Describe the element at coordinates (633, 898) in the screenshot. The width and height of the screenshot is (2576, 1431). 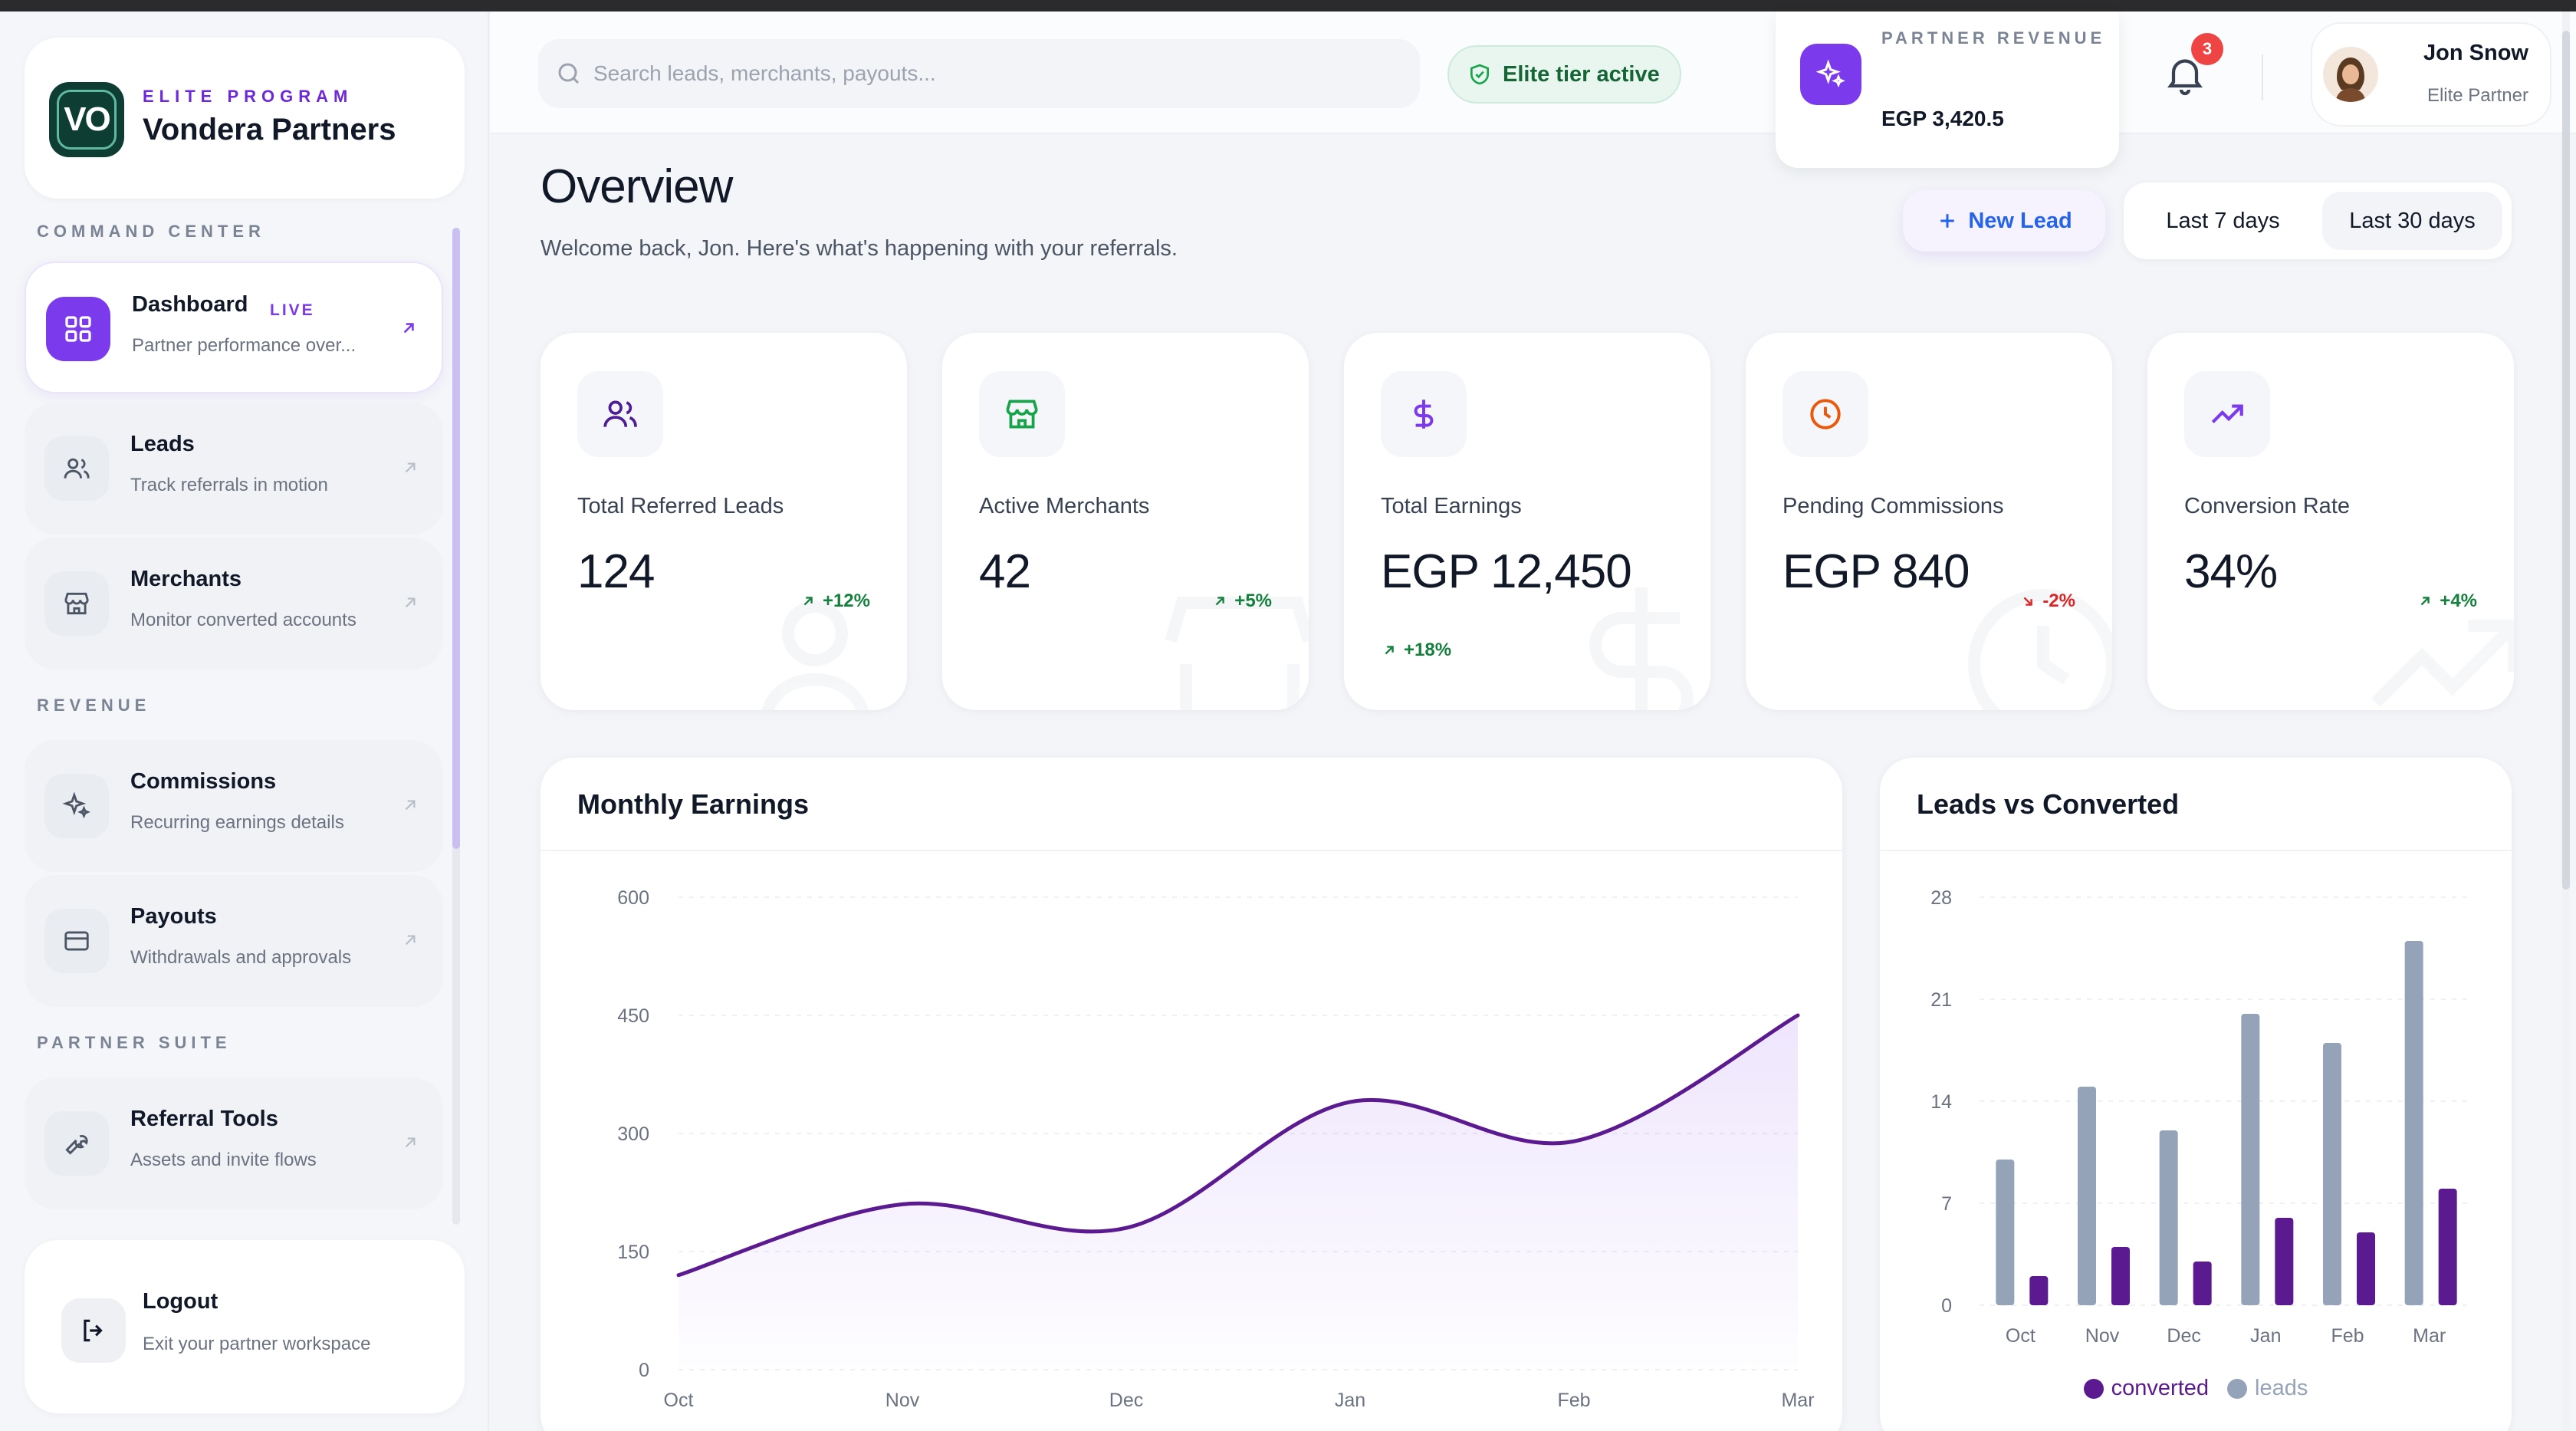
I see `y-tick-label: 600` at that location.